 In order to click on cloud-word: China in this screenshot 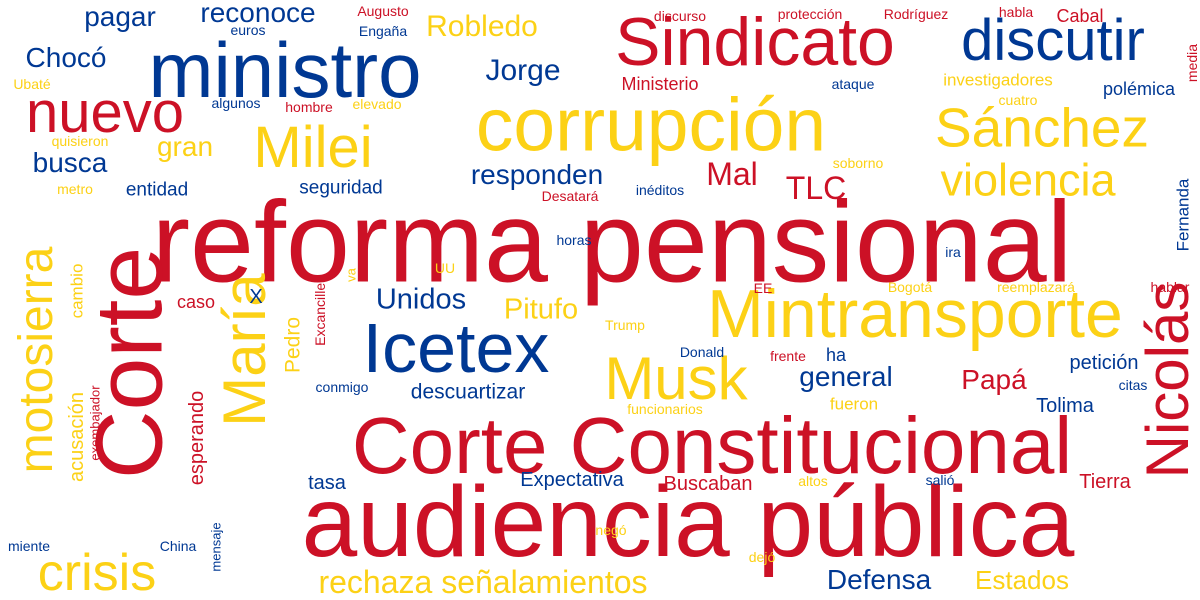, I will do `click(178, 546)`.